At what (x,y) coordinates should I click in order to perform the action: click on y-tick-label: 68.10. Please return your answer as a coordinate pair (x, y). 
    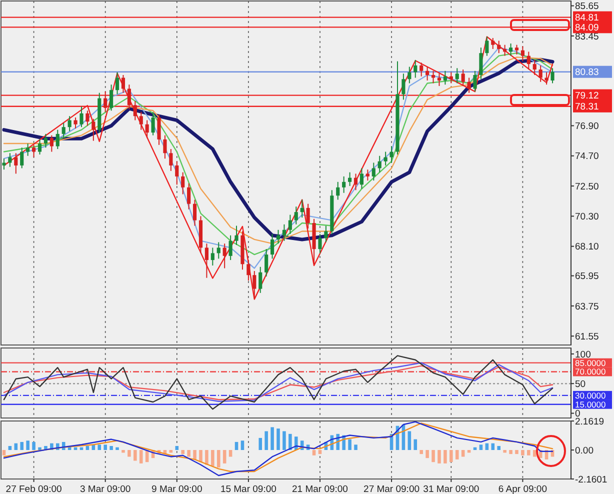
    Looking at the image, I should click on (587, 247).